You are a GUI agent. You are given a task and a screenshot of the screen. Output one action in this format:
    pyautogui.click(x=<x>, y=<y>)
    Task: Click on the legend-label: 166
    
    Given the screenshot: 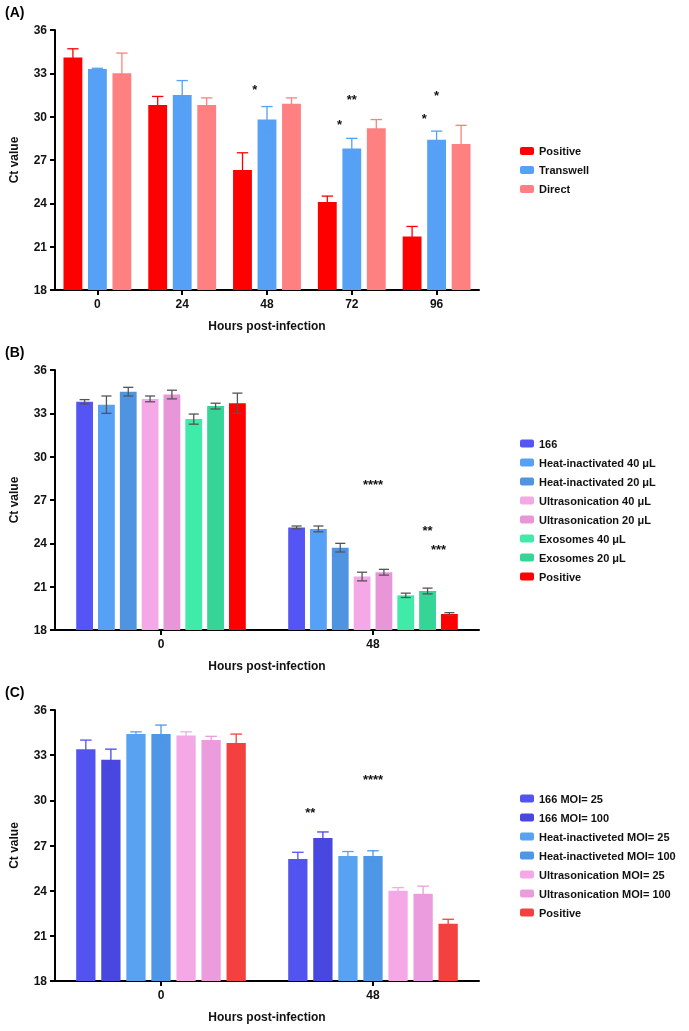 What is the action you would take?
    pyautogui.click(x=548, y=443)
    